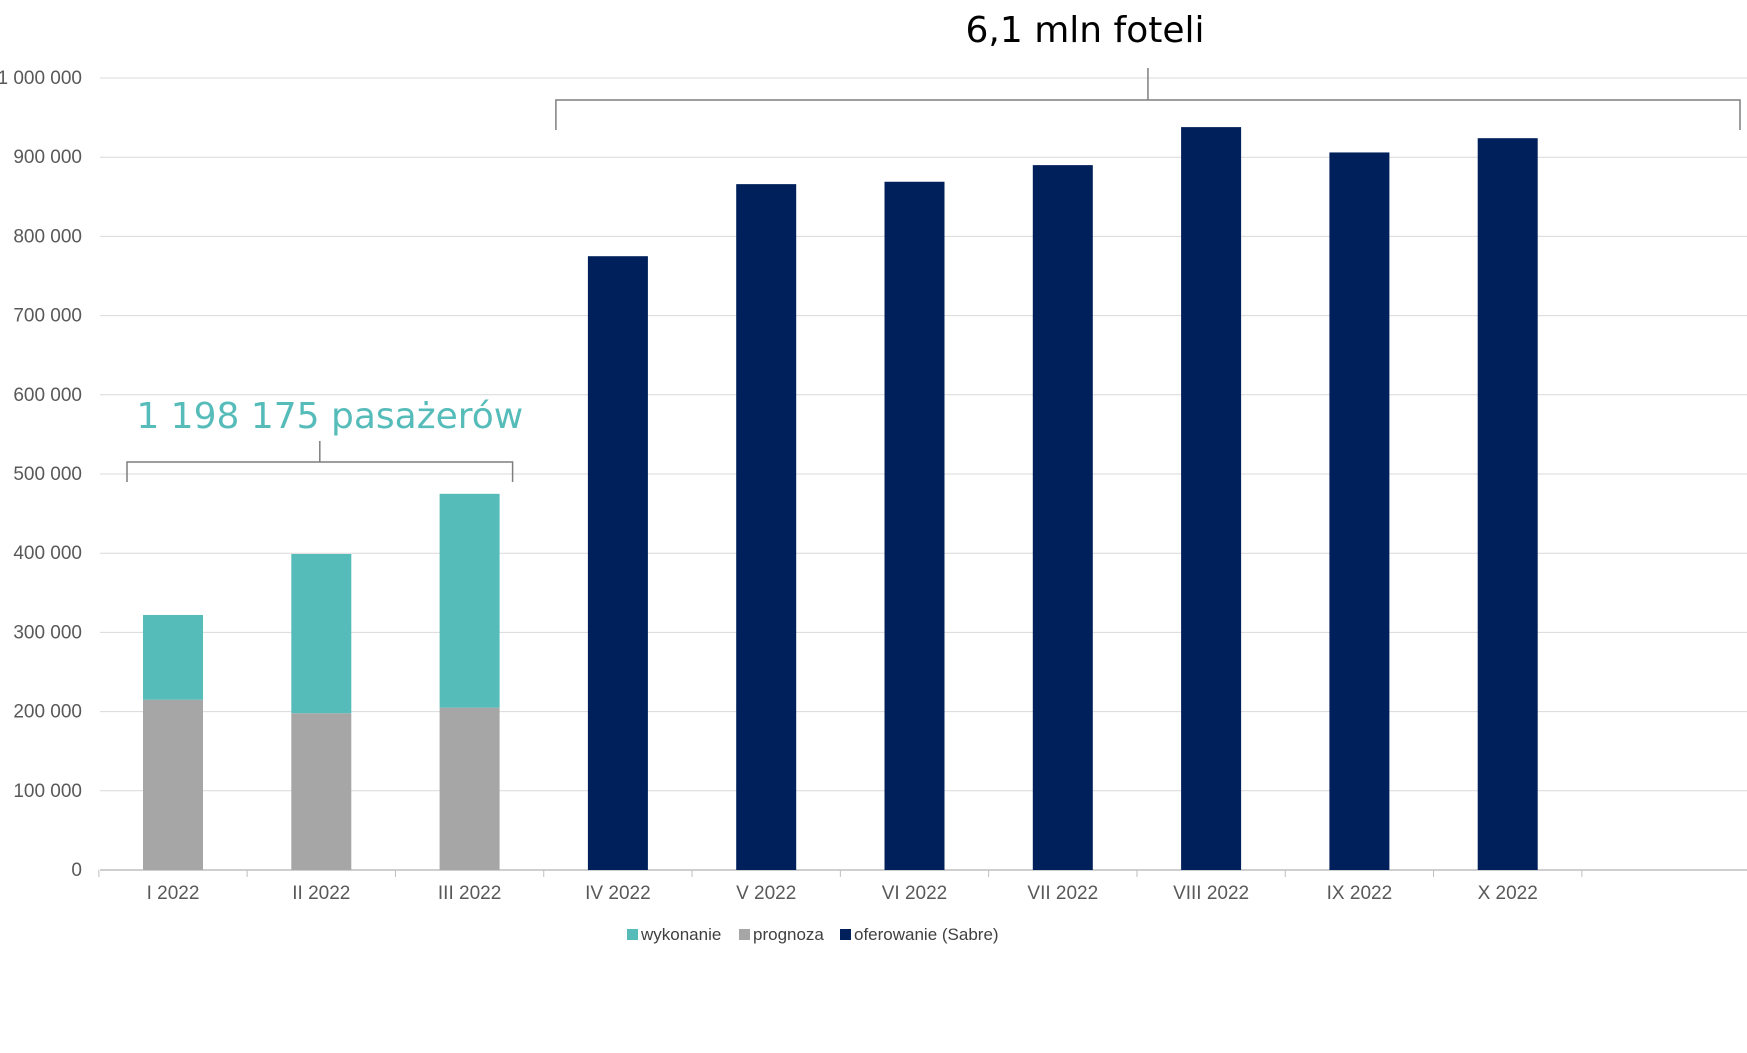  I want to click on y-tick-label: 300 000, so click(47, 632).